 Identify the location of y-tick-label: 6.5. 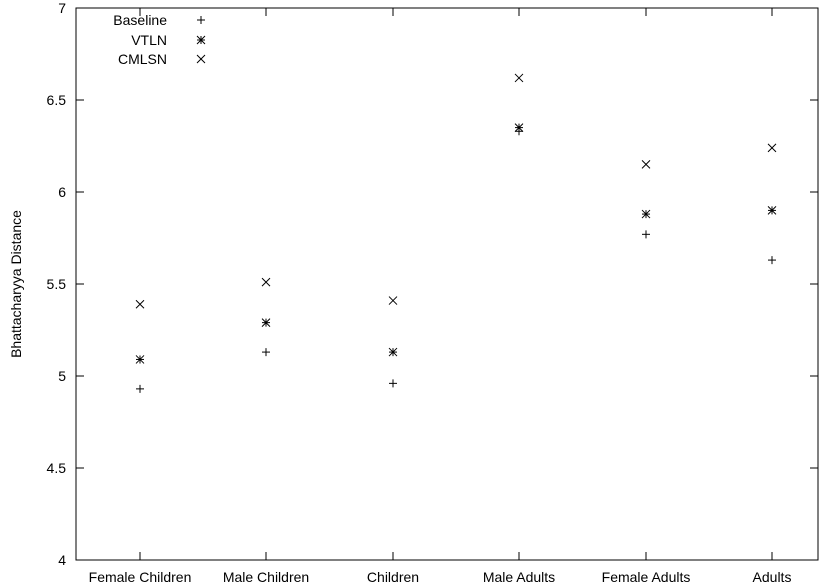
(57, 100).